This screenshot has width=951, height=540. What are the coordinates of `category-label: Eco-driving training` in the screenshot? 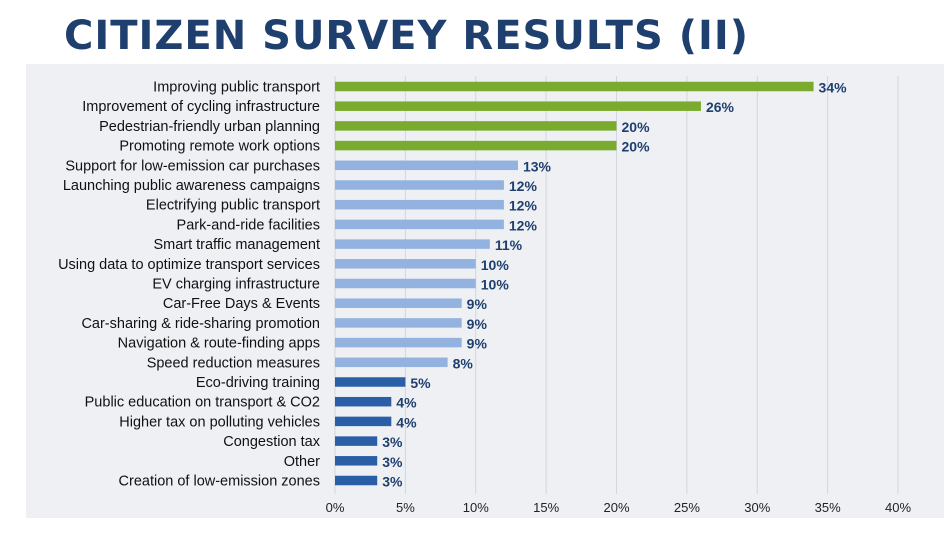 It's located at (258, 383).